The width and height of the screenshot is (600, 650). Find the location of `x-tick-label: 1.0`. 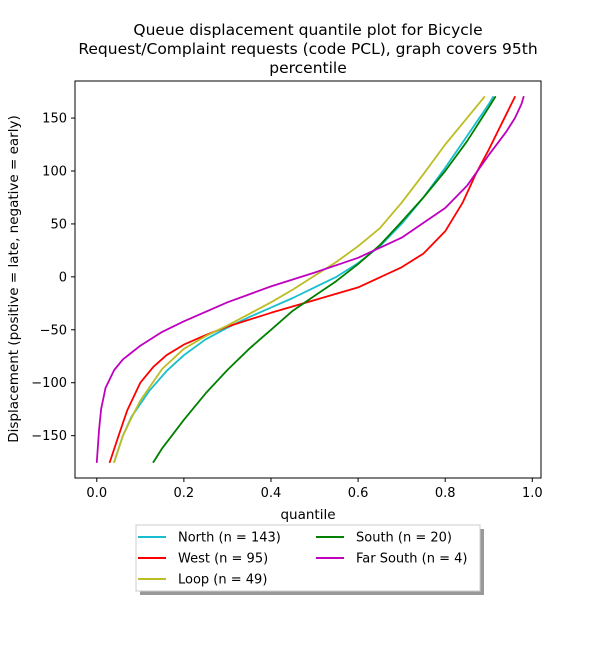

x-tick-label: 1.0 is located at coordinates (532, 493).